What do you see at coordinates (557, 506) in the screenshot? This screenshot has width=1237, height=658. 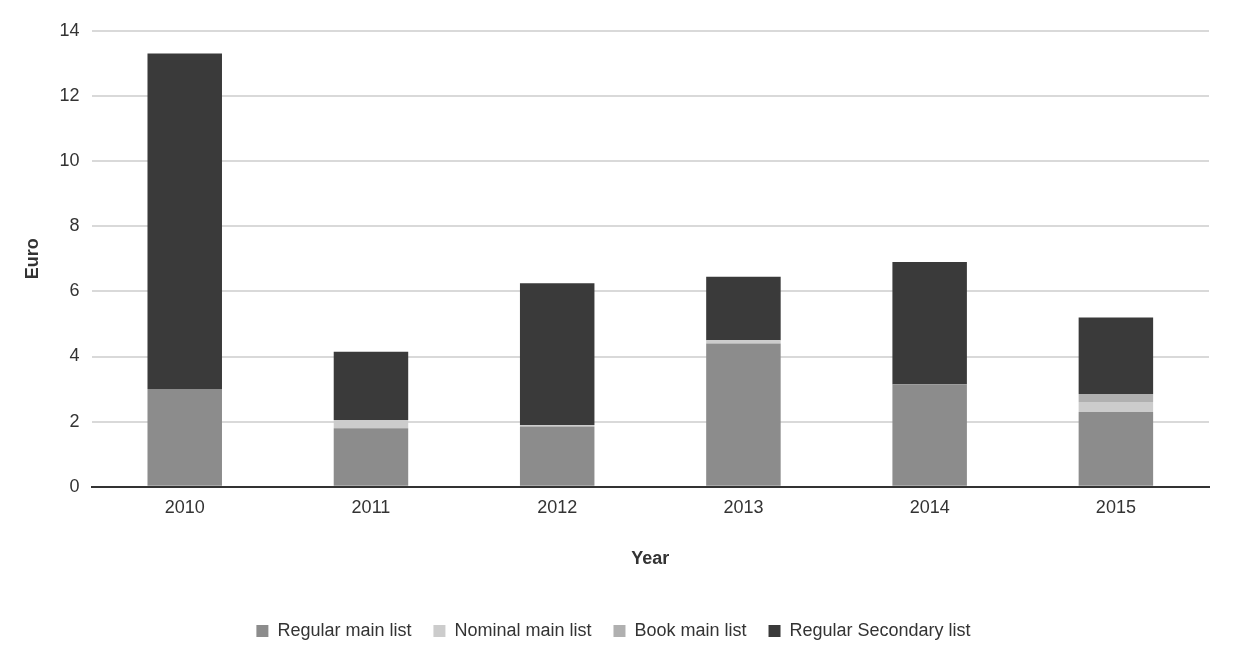 I see `x-tick-label: 2012` at bounding box center [557, 506].